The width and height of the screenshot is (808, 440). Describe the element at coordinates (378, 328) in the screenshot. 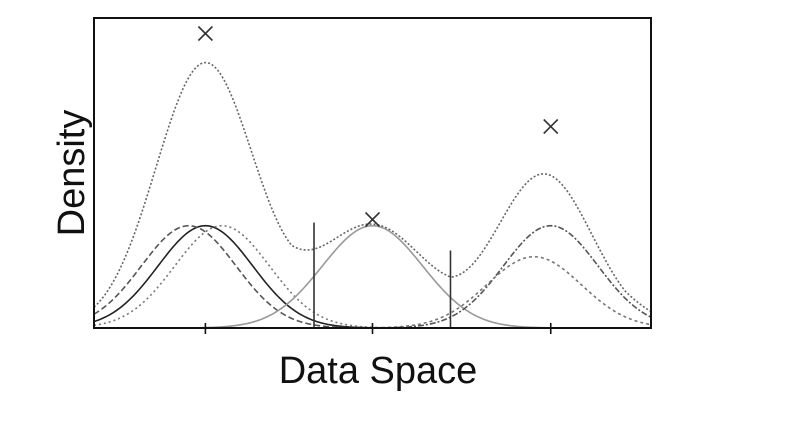

I see `x-axis-ticks` at that location.